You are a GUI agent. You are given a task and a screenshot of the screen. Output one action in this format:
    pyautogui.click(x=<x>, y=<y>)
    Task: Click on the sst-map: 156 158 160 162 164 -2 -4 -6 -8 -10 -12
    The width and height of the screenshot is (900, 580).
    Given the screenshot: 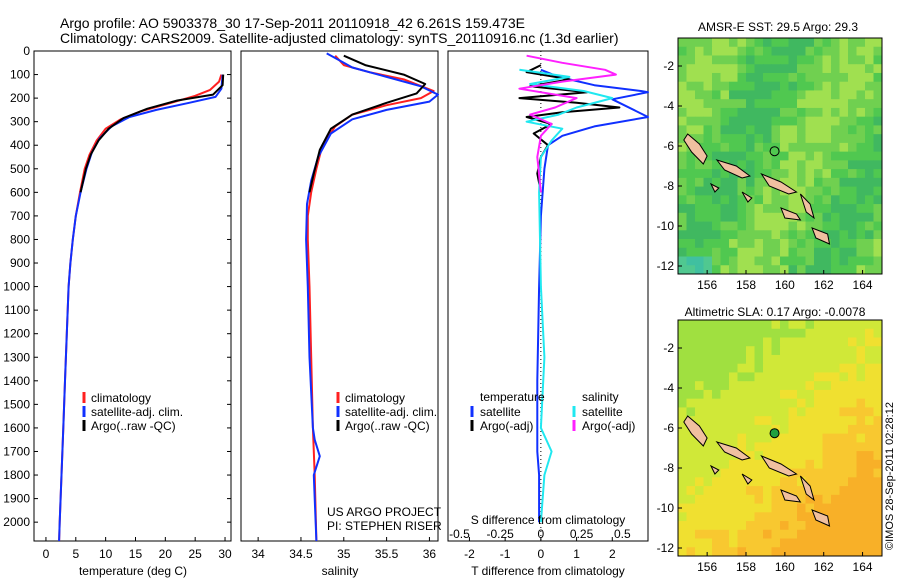 What is the action you would take?
    pyautogui.click(x=770, y=164)
    